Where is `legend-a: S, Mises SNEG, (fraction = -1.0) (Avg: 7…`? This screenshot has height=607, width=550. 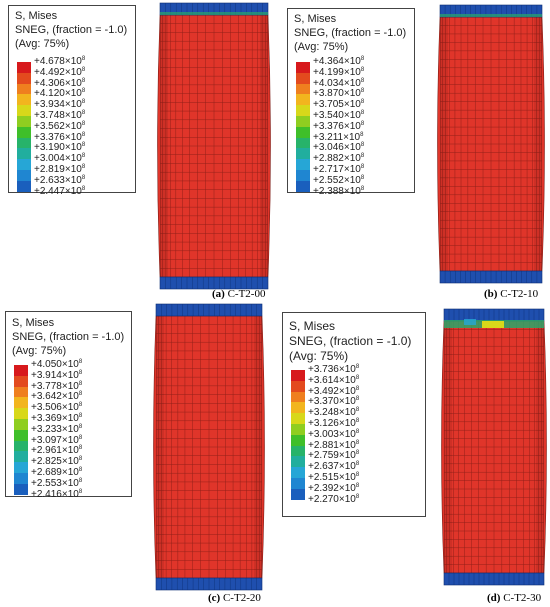
legend-a: S, Mises SNEG, (fraction = -1.0) (Avg: 7… is located at coordinates (72, 100).